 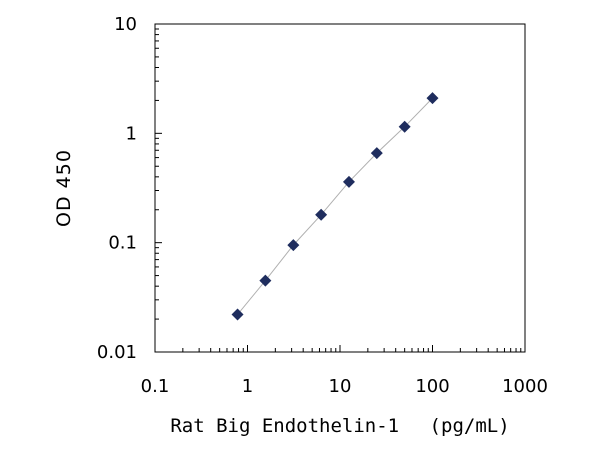 I want to click on x-tick-label: 100, so click(x=432, y=386).